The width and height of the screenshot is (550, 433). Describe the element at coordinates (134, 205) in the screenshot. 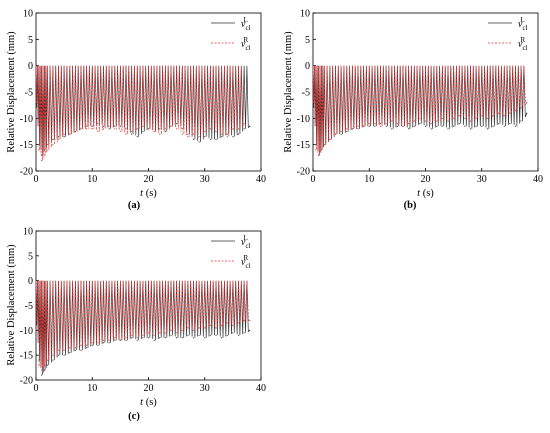

I see `panel-label: (a)` at that location.